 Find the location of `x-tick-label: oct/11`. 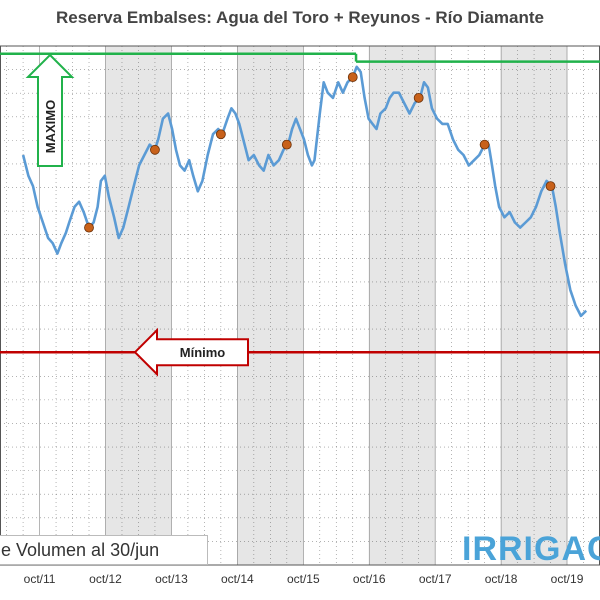

x-tick-label: oct/11 is located at coordinates (40, 579).